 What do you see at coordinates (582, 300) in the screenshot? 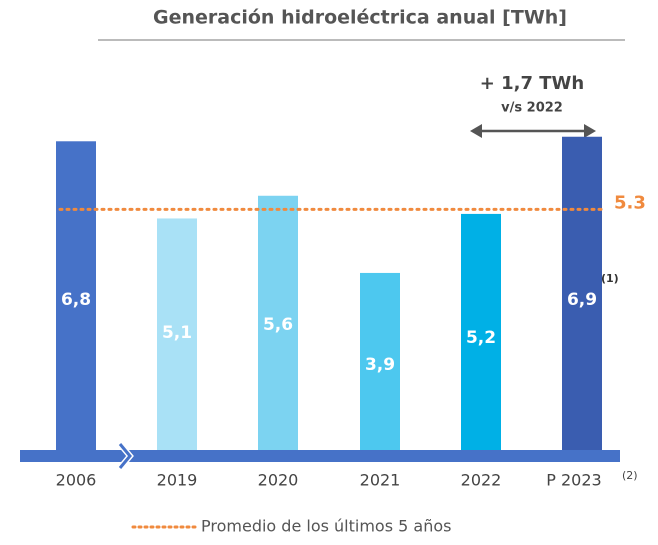
I see `value-label: 6,9` at bounding box center [582, 300].